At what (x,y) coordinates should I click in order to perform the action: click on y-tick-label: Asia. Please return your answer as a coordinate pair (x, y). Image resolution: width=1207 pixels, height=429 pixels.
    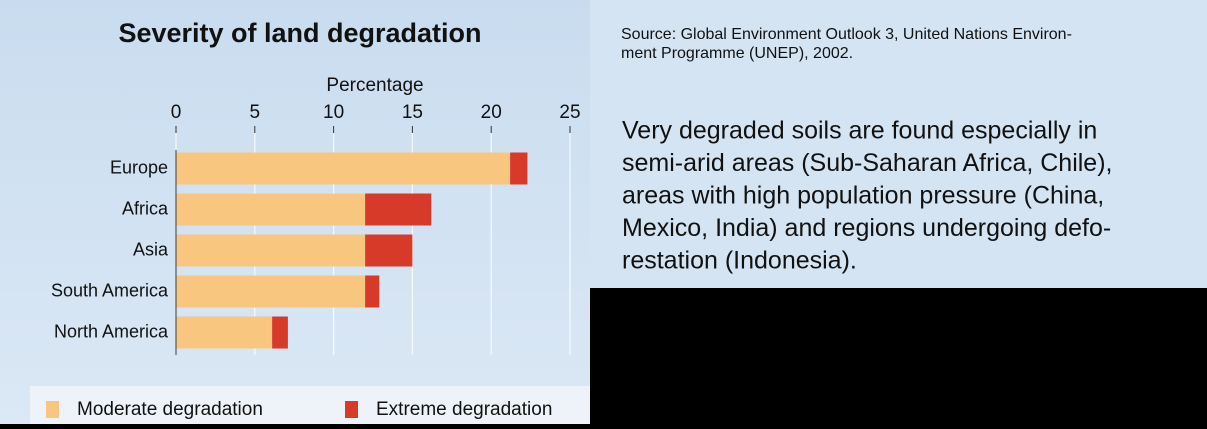
    Looking at the image, I should click on (151, 249).